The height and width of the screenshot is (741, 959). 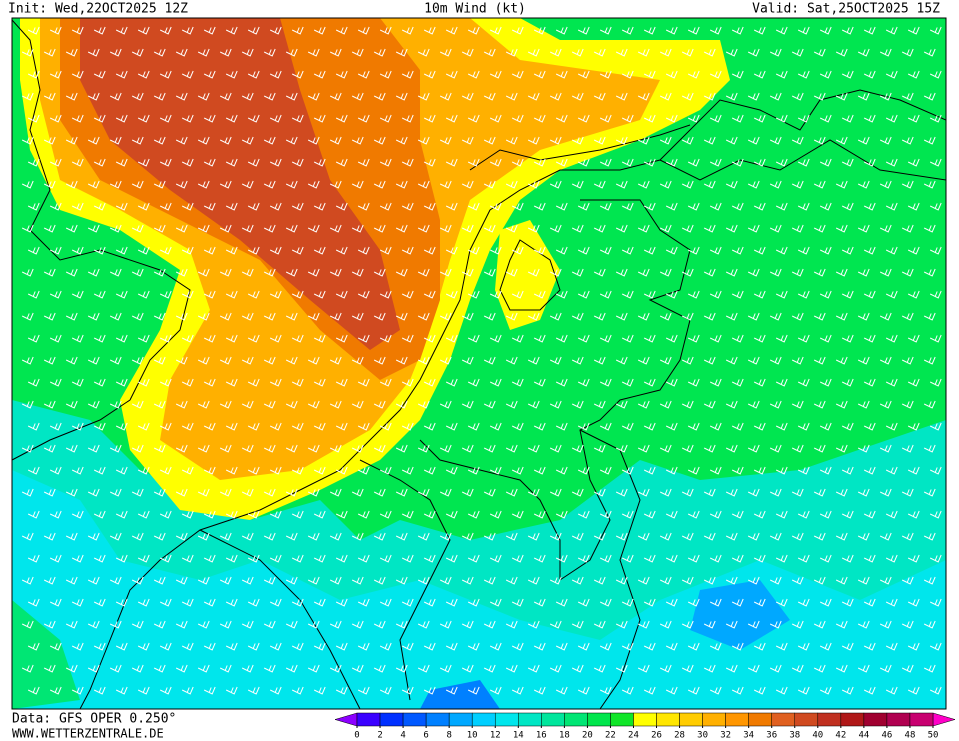 What do you see at coordinates (898, 719) in the screenshot?
I see `colorbar-swatch` at bounding box center [898, 719].